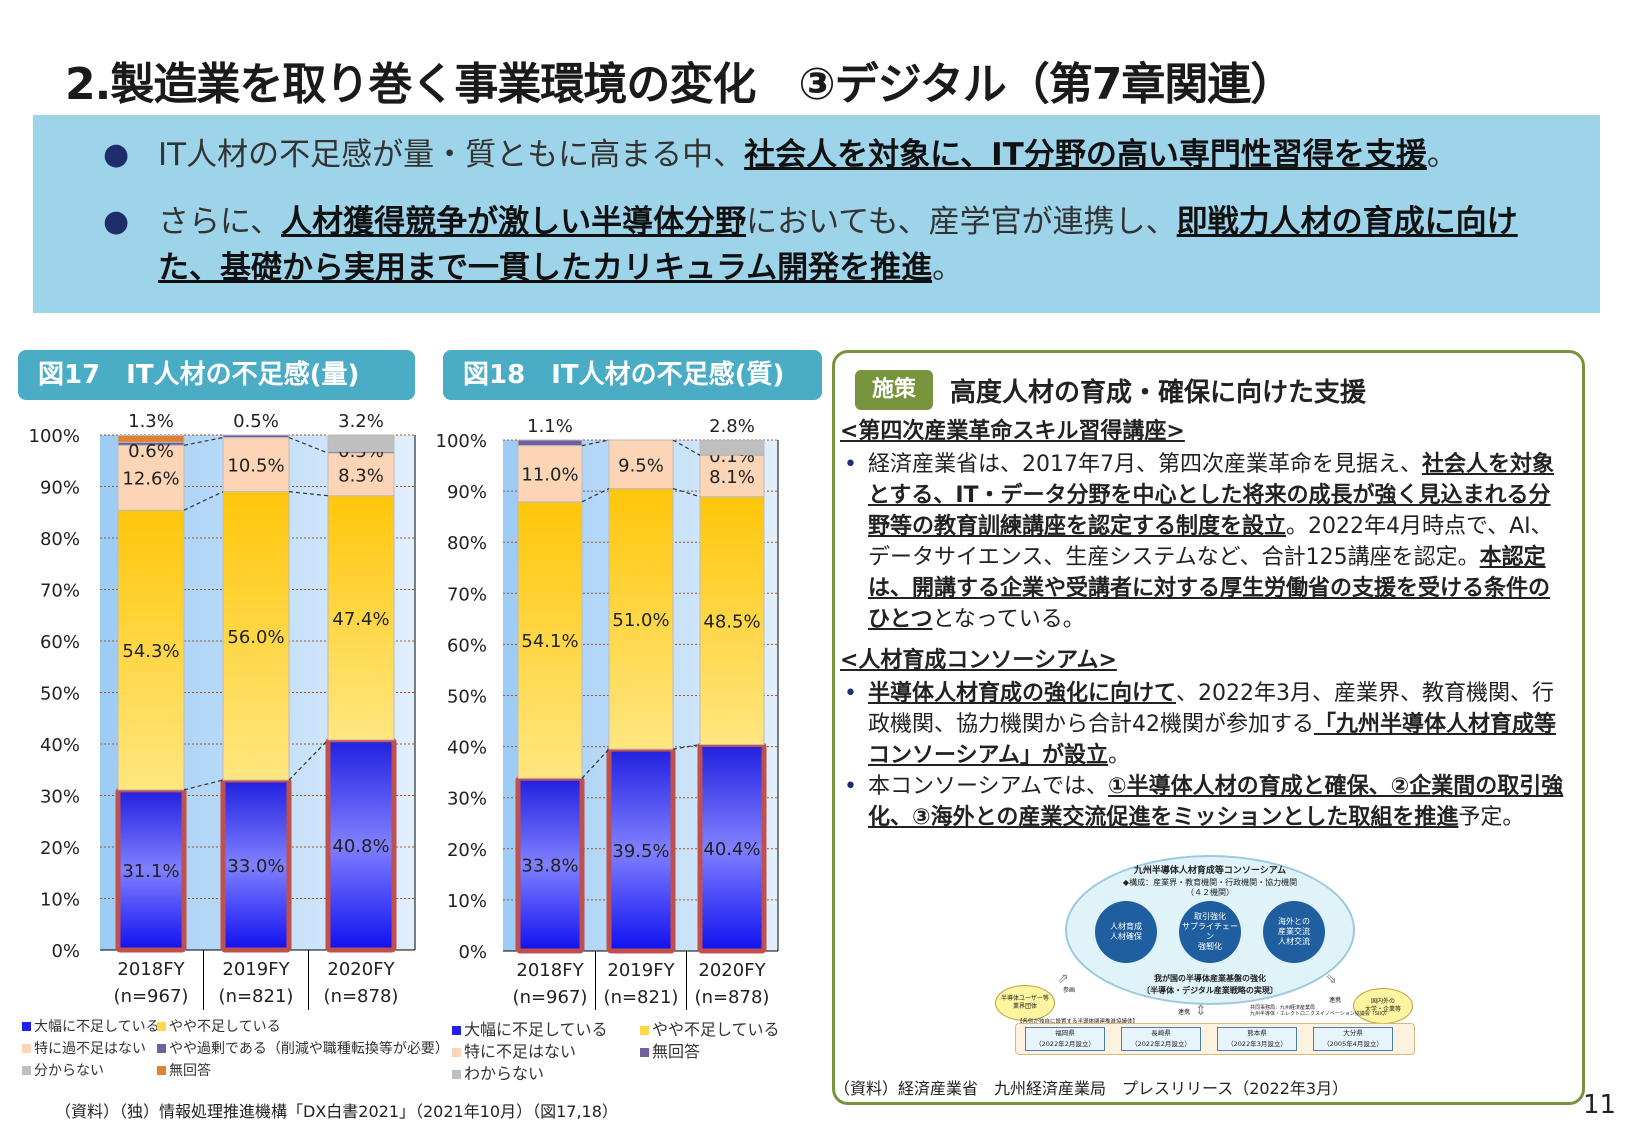 This screenshot has width=1625, height=1125. Describe the element at coordinates (732, 970) in the screenshot. I see `x-category-label: 2020FY` at that location.